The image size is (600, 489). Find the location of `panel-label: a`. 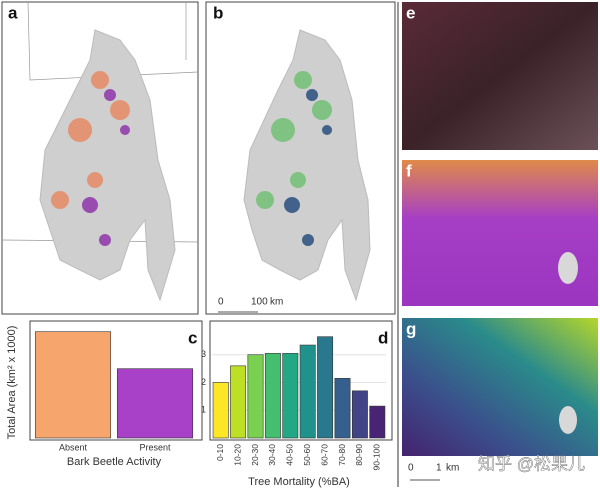

panel-label: a is located at coordinates (13, 12).